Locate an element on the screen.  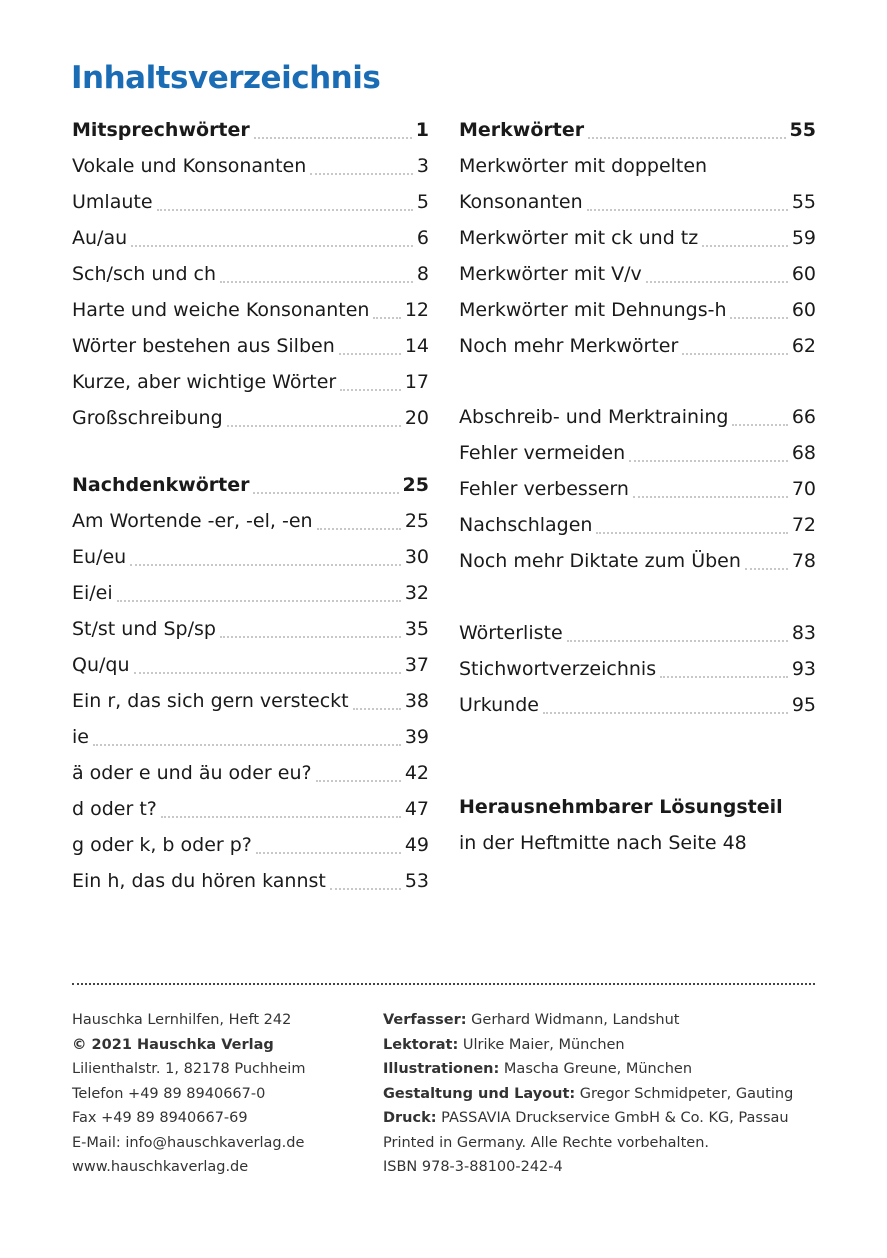
footer-label: Lektorat: is located at coordinates (421, 1044).